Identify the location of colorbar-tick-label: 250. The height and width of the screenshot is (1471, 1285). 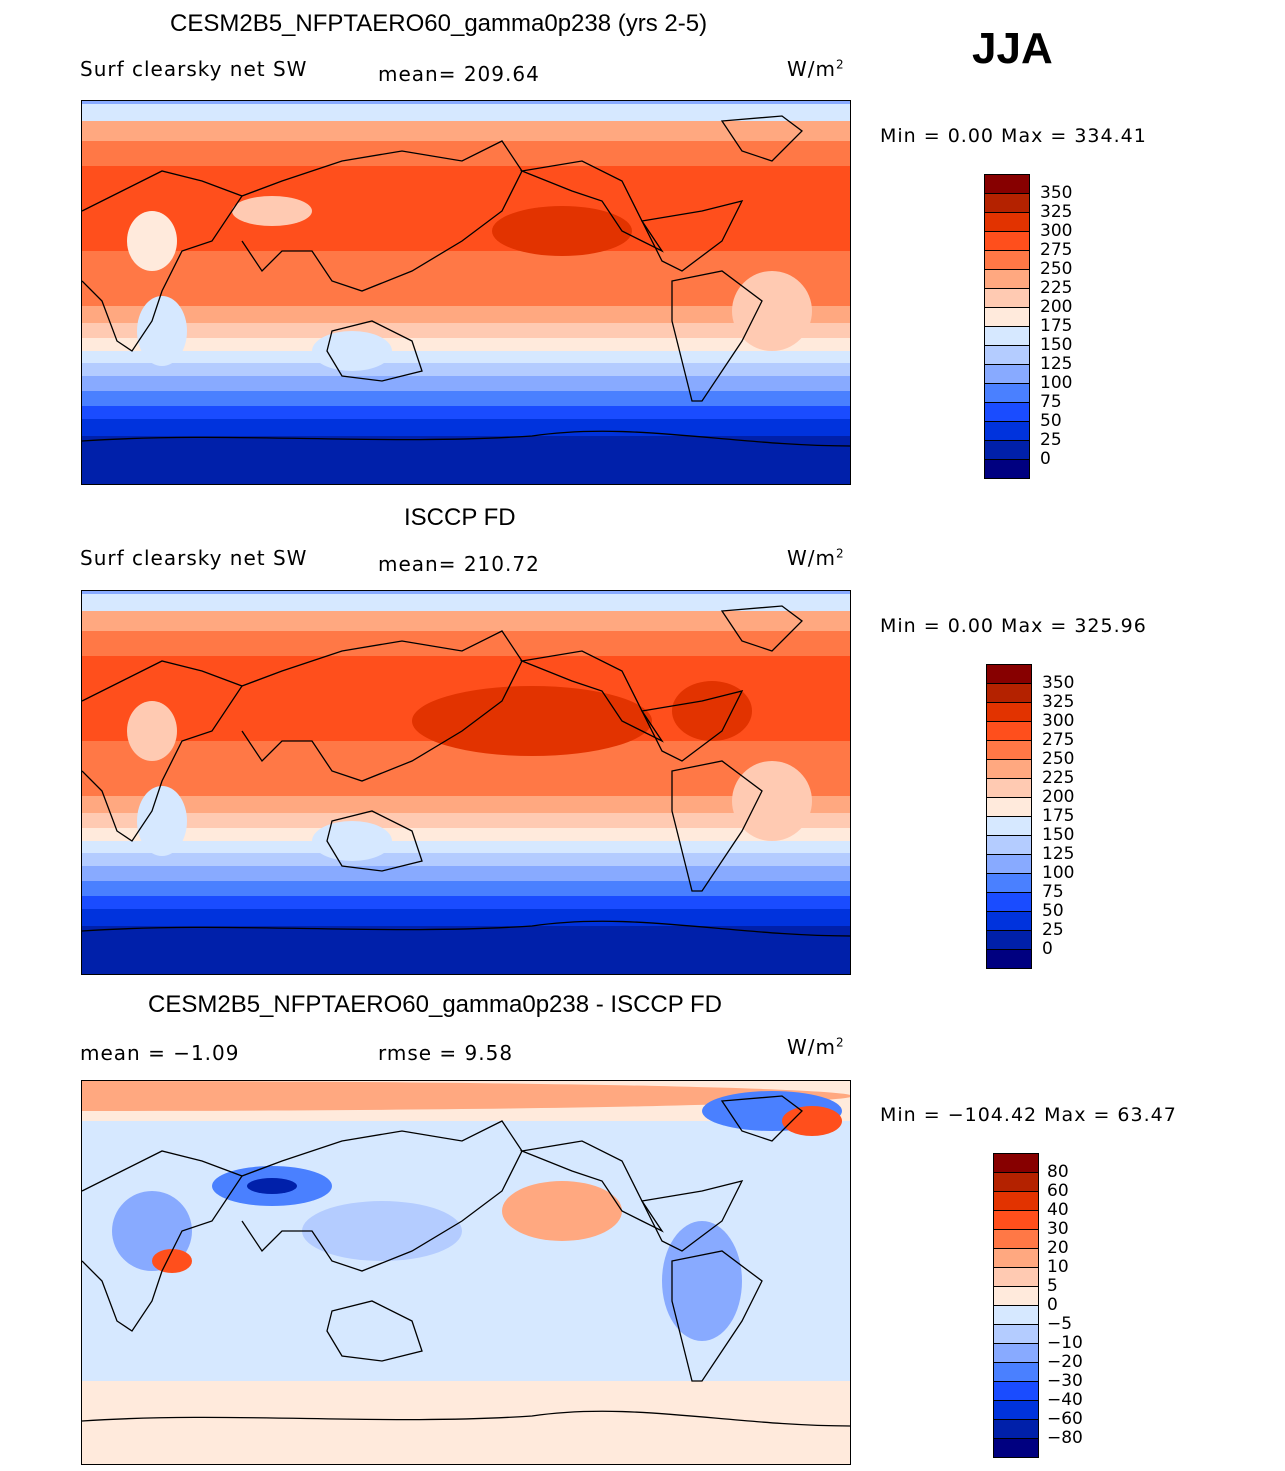
(1058, 759).